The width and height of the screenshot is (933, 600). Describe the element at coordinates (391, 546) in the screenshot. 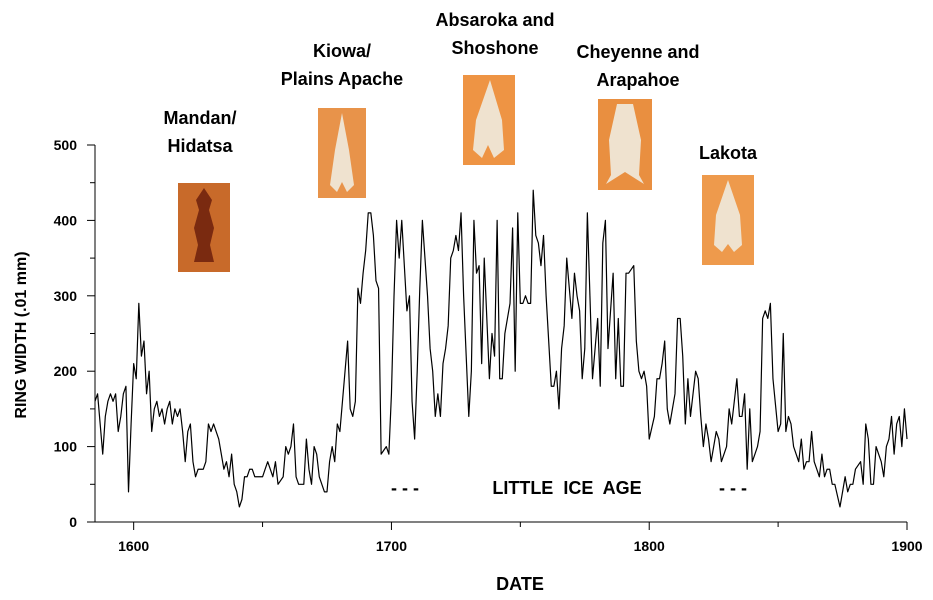

I see `x-tick-label: 1700` at that location.